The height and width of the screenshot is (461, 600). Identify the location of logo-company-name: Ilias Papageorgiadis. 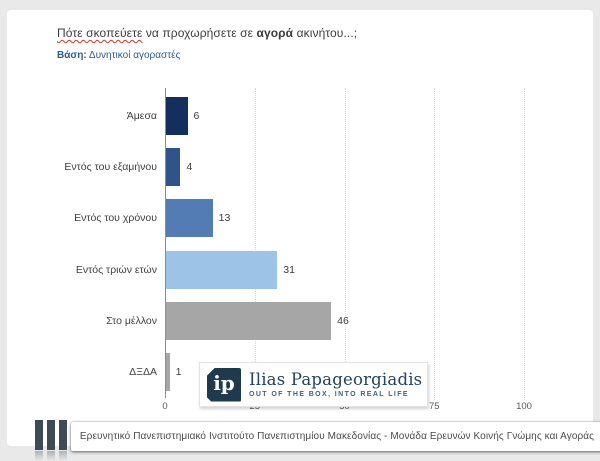
(336, 379).